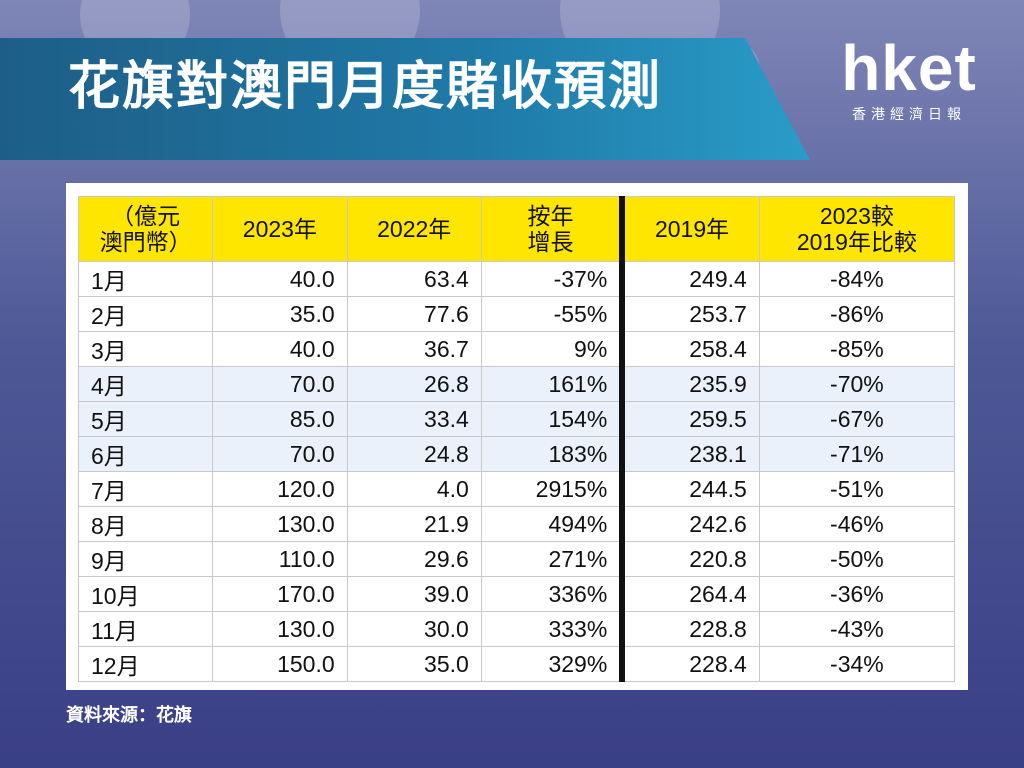  Describe the element at coordinates (280, 664) in the screenshot. I see `value-cell: 150.0` at that location.